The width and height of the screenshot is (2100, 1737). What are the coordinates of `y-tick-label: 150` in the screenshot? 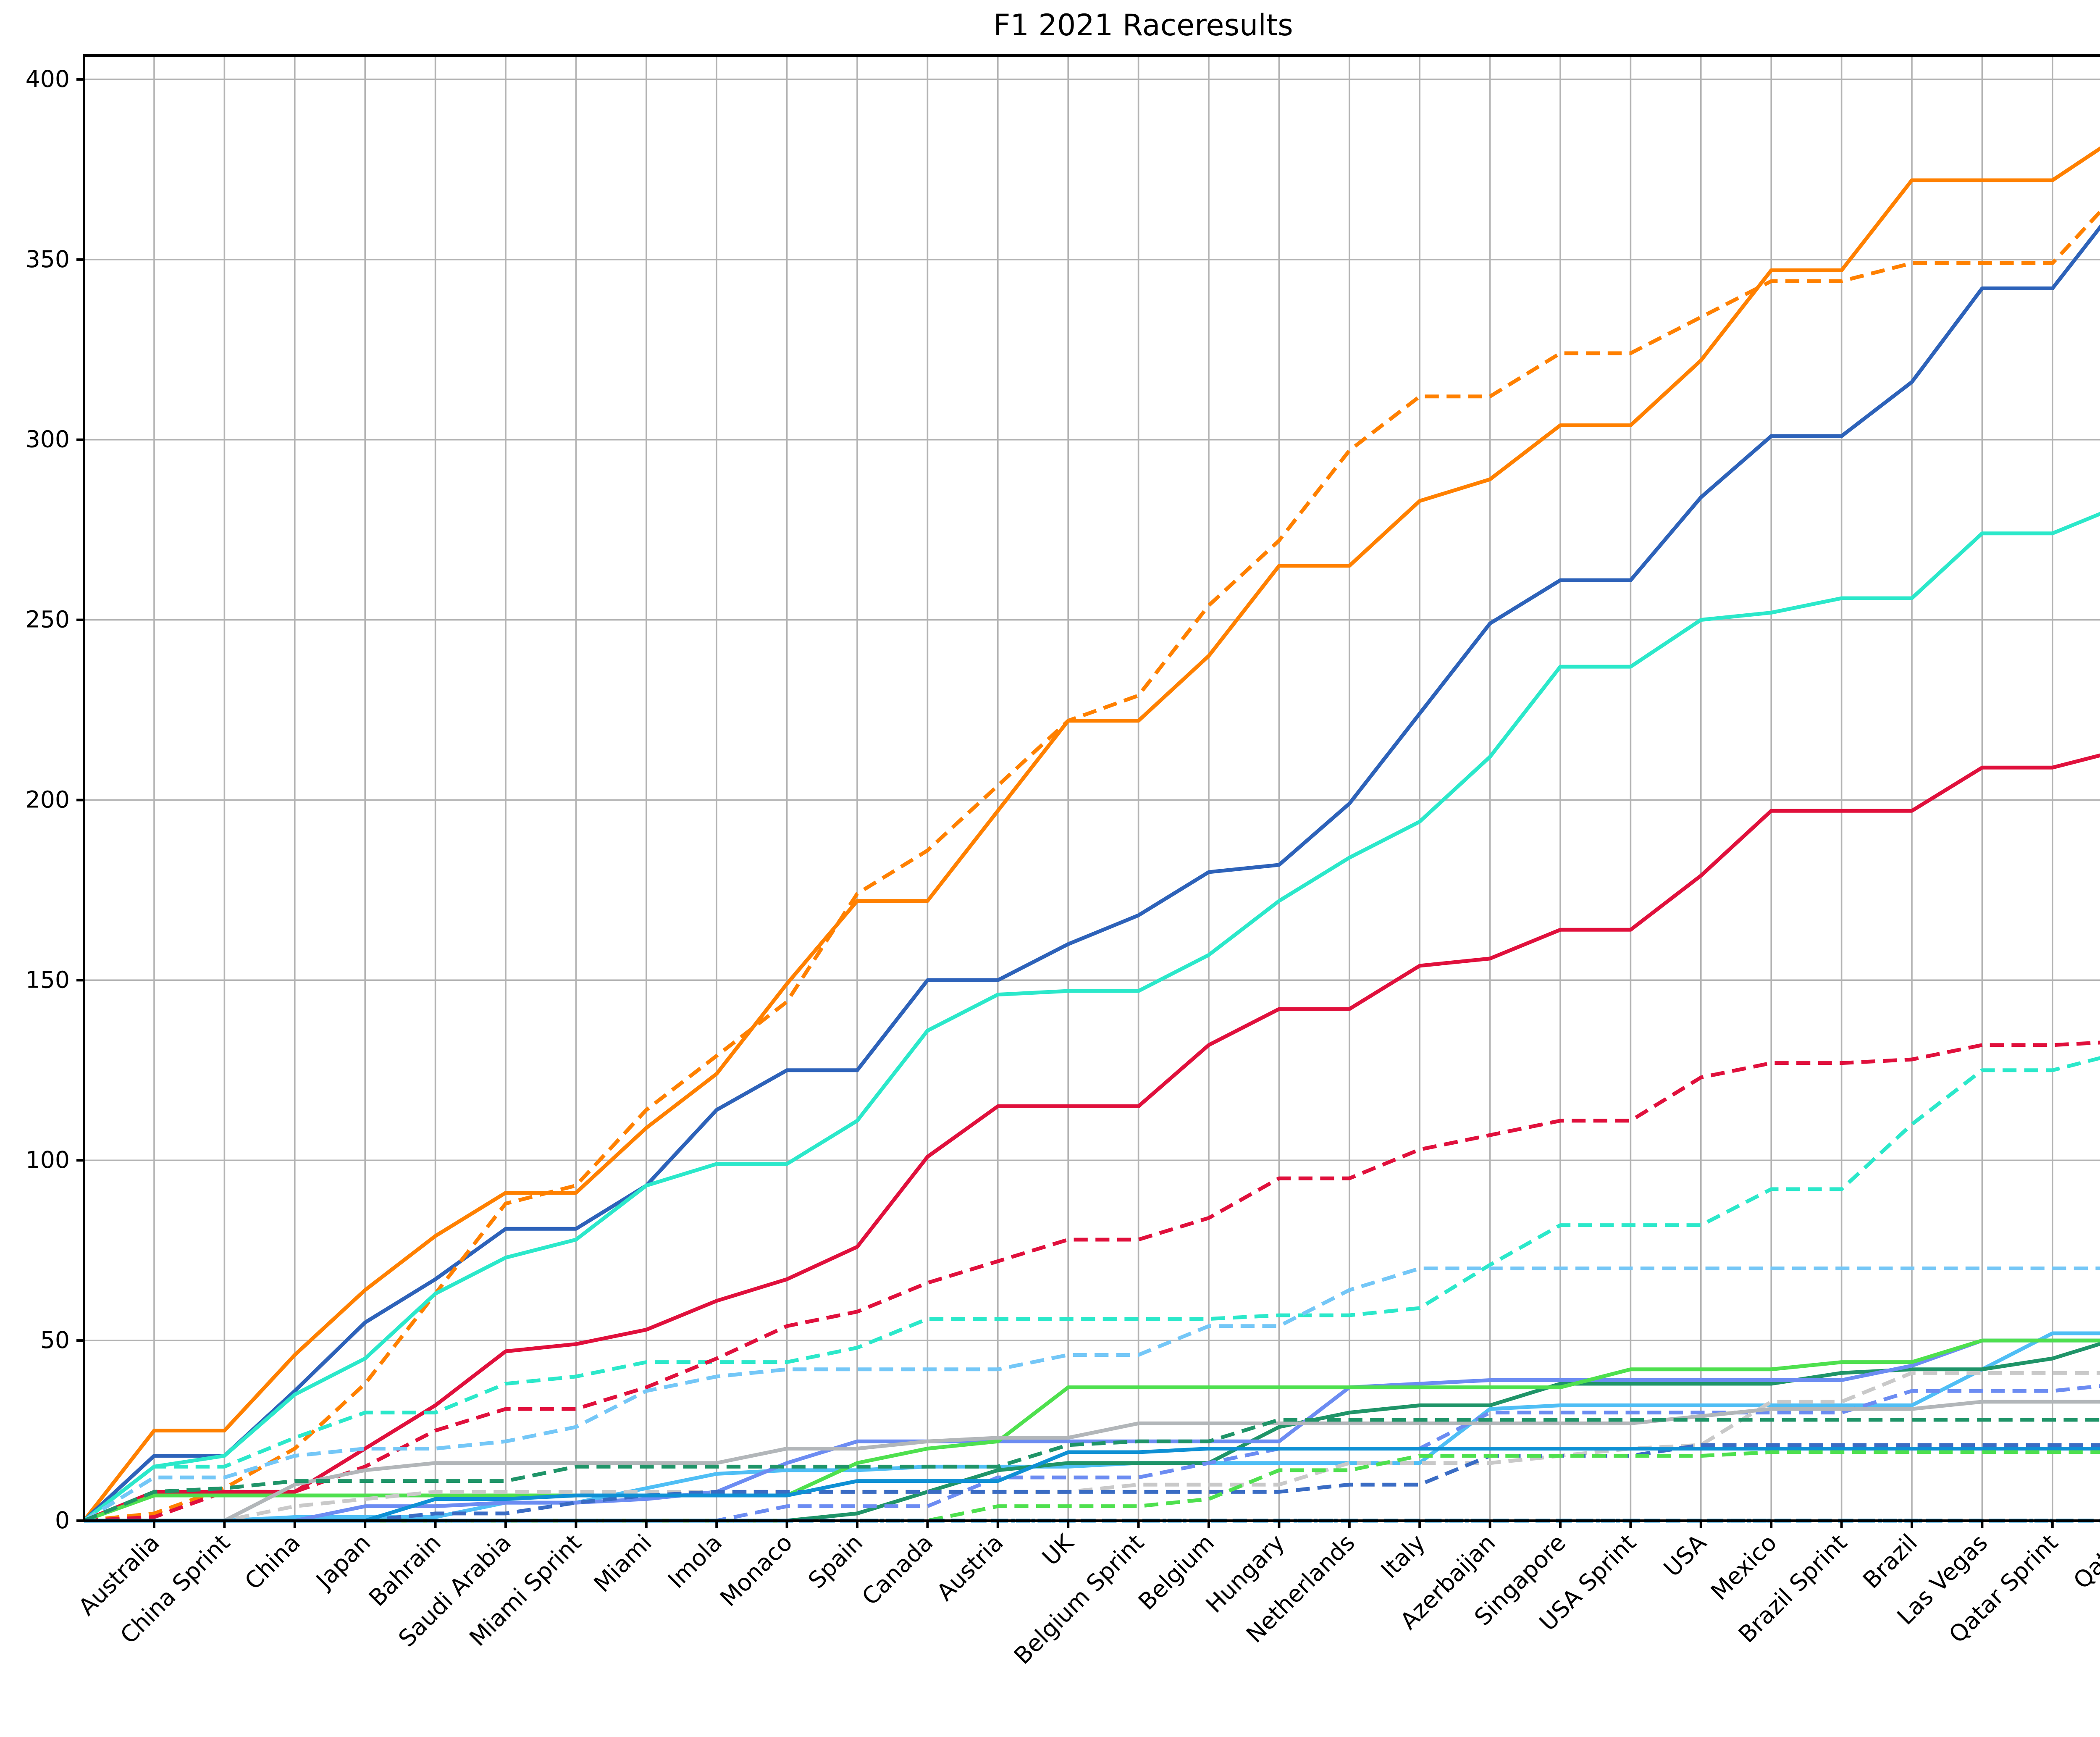 It's located at (48, 980).